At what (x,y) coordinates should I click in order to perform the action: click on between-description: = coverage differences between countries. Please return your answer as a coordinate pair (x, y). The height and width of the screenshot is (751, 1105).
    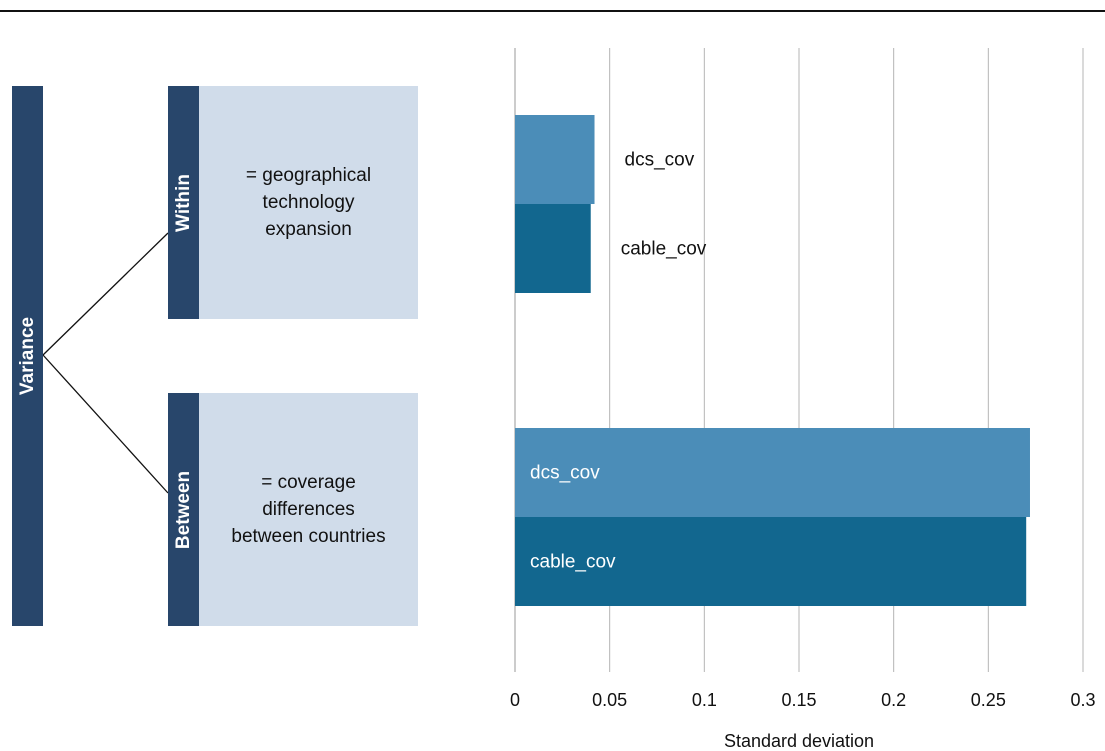
    Looking at the image, I should click on (308, 509).